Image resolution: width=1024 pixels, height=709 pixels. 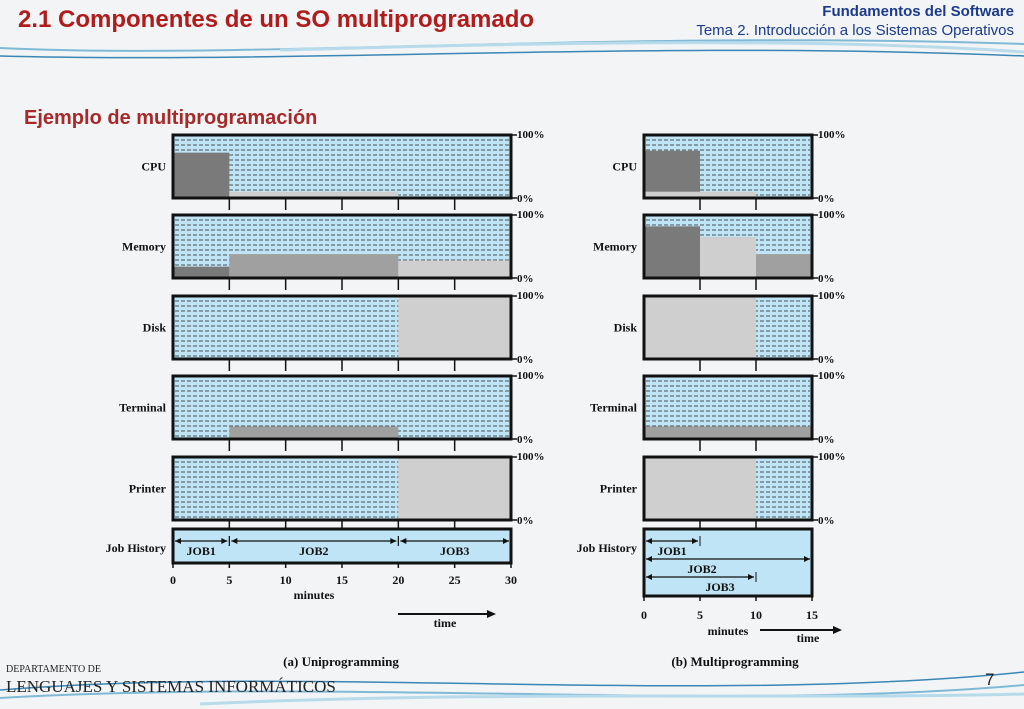 I want to click on memory-panel-border, so click(x=728, y=246).